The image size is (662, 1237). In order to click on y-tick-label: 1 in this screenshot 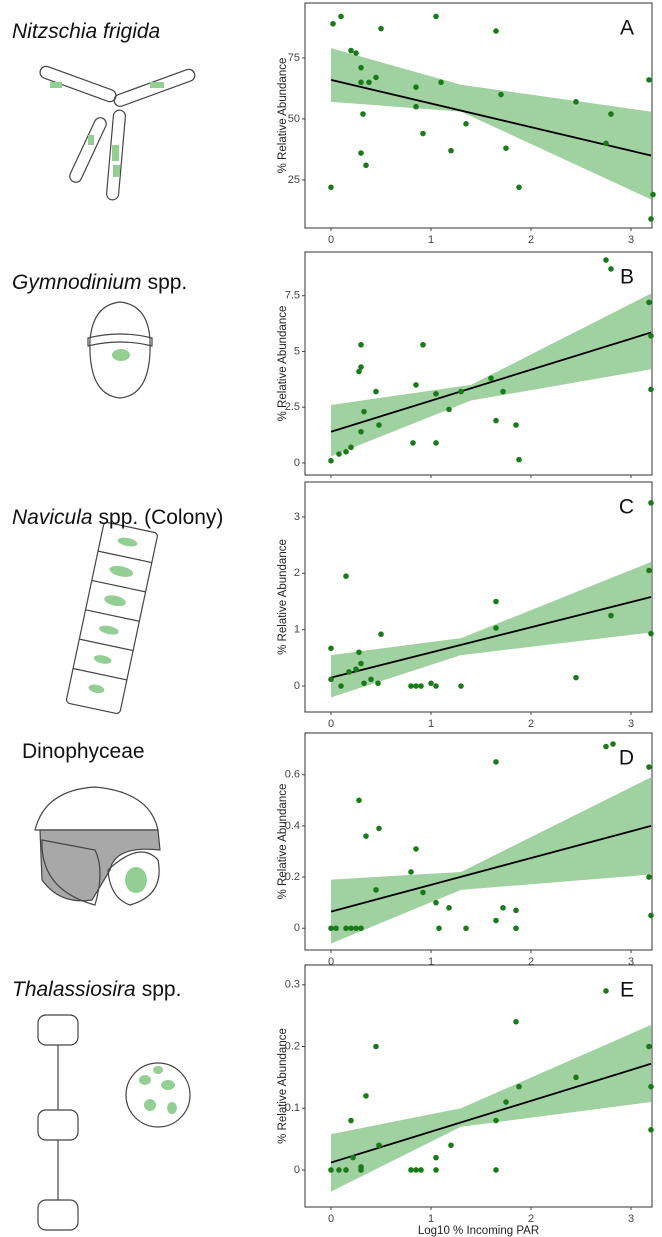, I will do `click(297, 630)`.